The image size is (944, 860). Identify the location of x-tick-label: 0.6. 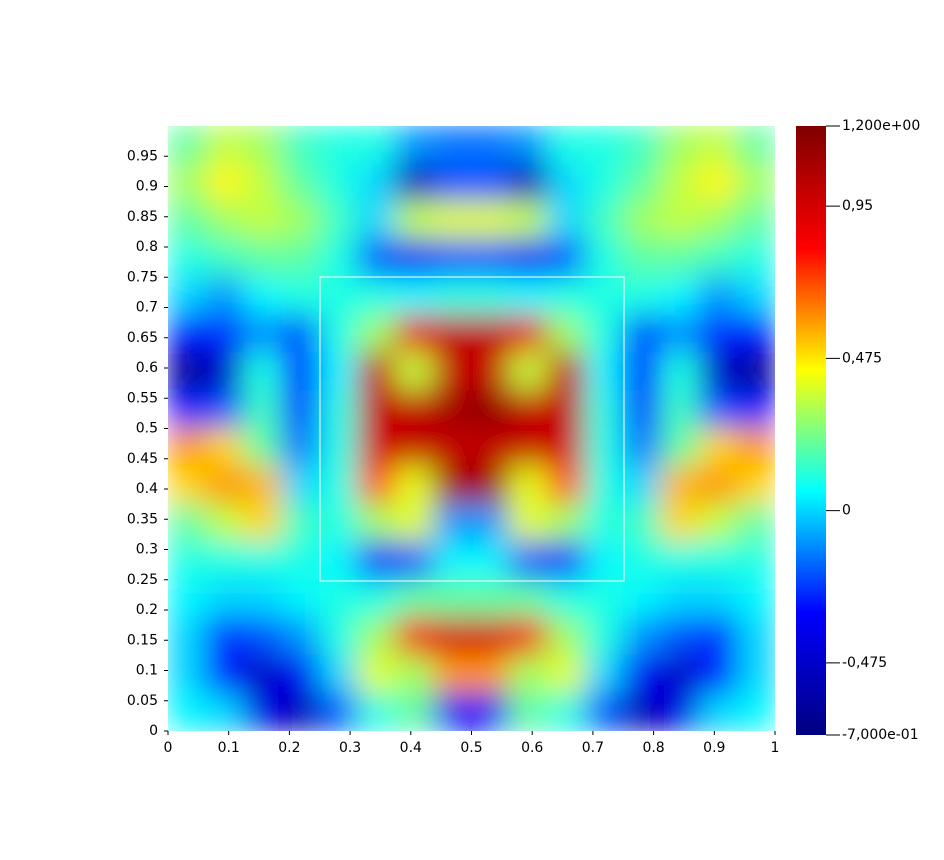
(532, 748).